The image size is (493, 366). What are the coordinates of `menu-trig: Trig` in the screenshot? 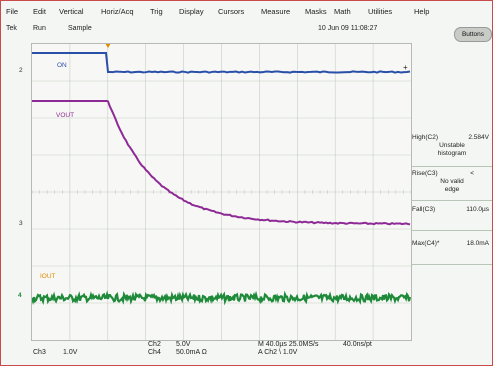 It's located at (156, 11).